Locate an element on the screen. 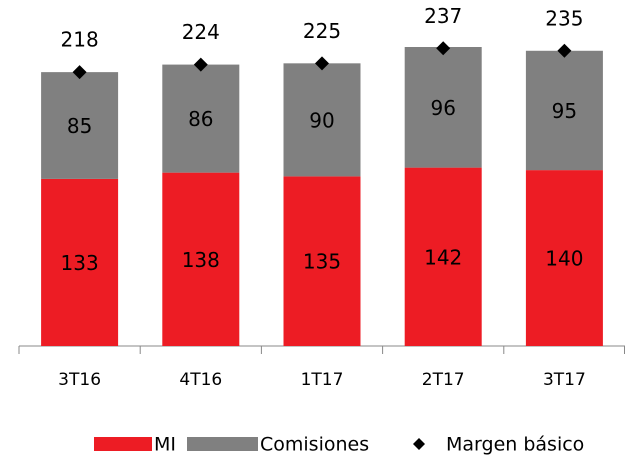 Image resolution: width=625 pixels, height=464 pixels. data-label: 135 is located at coordinates (322, 262).